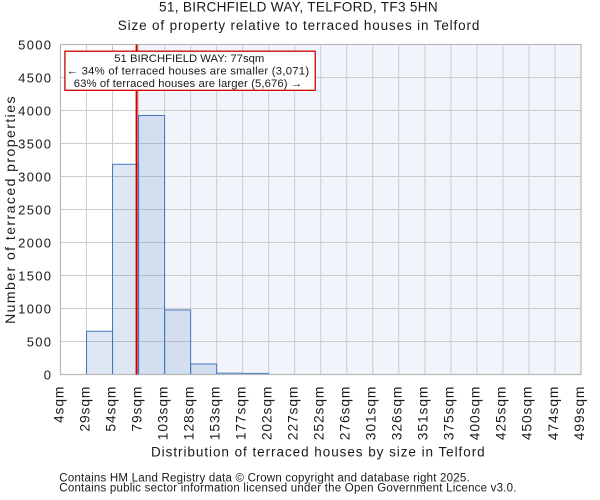  What do you see at coordinates (371, 413) in the screenshot?
I see `svg-text: 301sqm` at bounding box center [371, 413].